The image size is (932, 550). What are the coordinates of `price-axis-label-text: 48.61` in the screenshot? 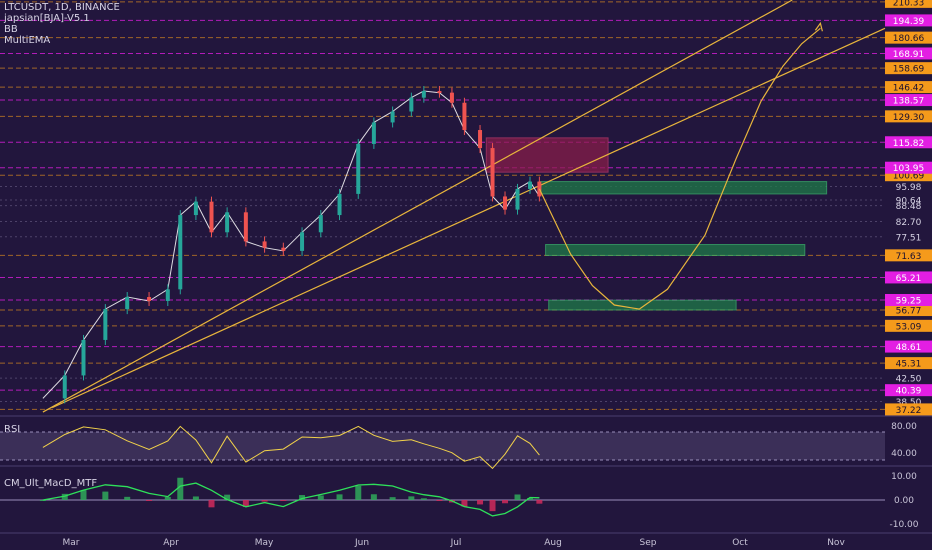 It's located at (909, 348).